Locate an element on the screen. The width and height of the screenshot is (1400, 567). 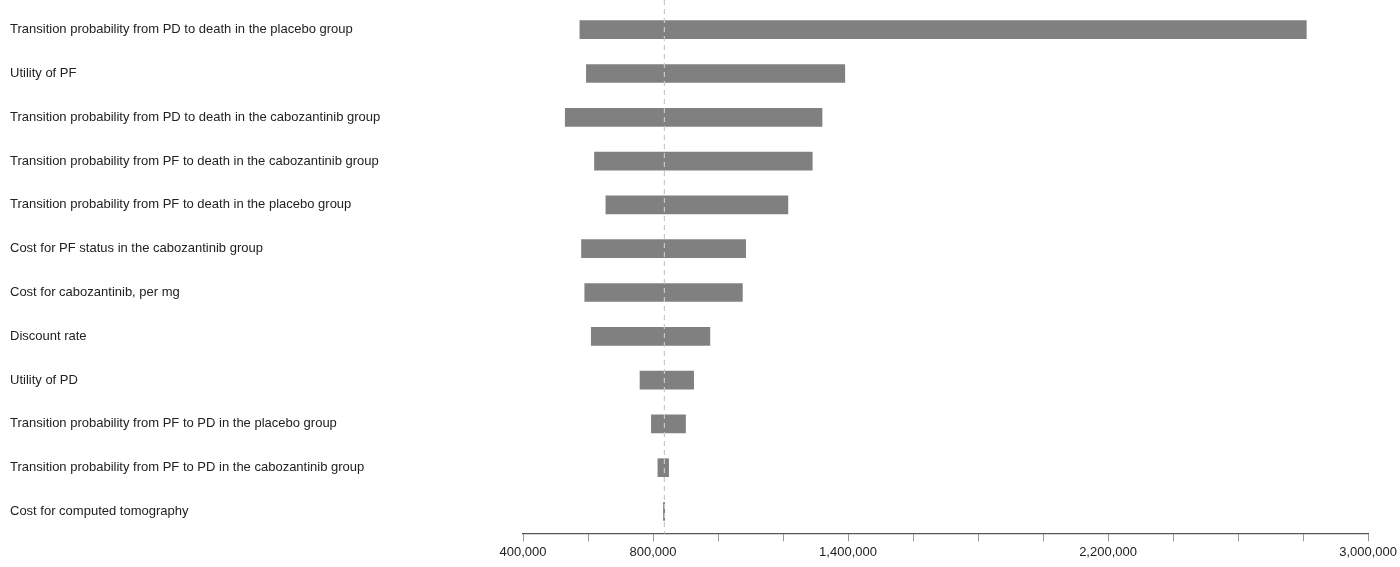
x-tick-label: 1,400,000 is located at coordinates (848, 551).